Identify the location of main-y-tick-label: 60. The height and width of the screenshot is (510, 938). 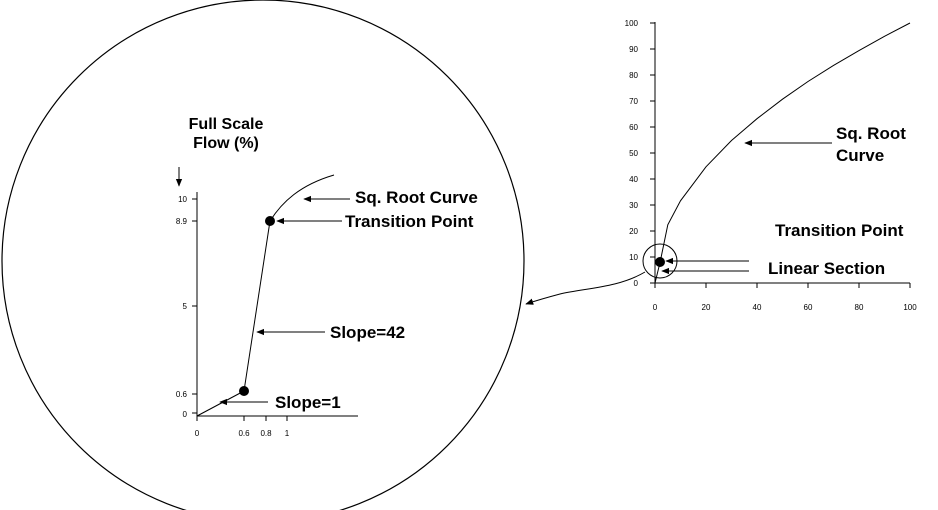
(633, 127).